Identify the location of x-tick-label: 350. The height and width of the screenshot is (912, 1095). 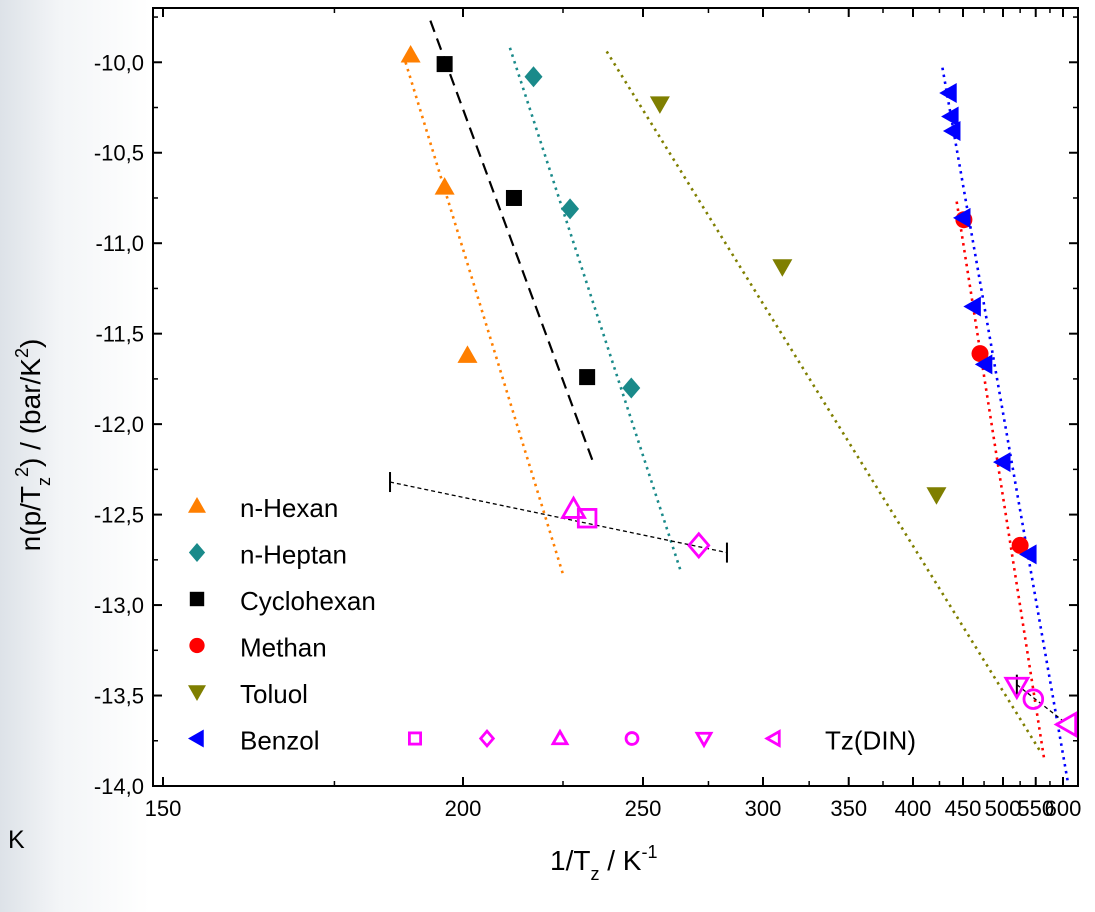
(848, 808).